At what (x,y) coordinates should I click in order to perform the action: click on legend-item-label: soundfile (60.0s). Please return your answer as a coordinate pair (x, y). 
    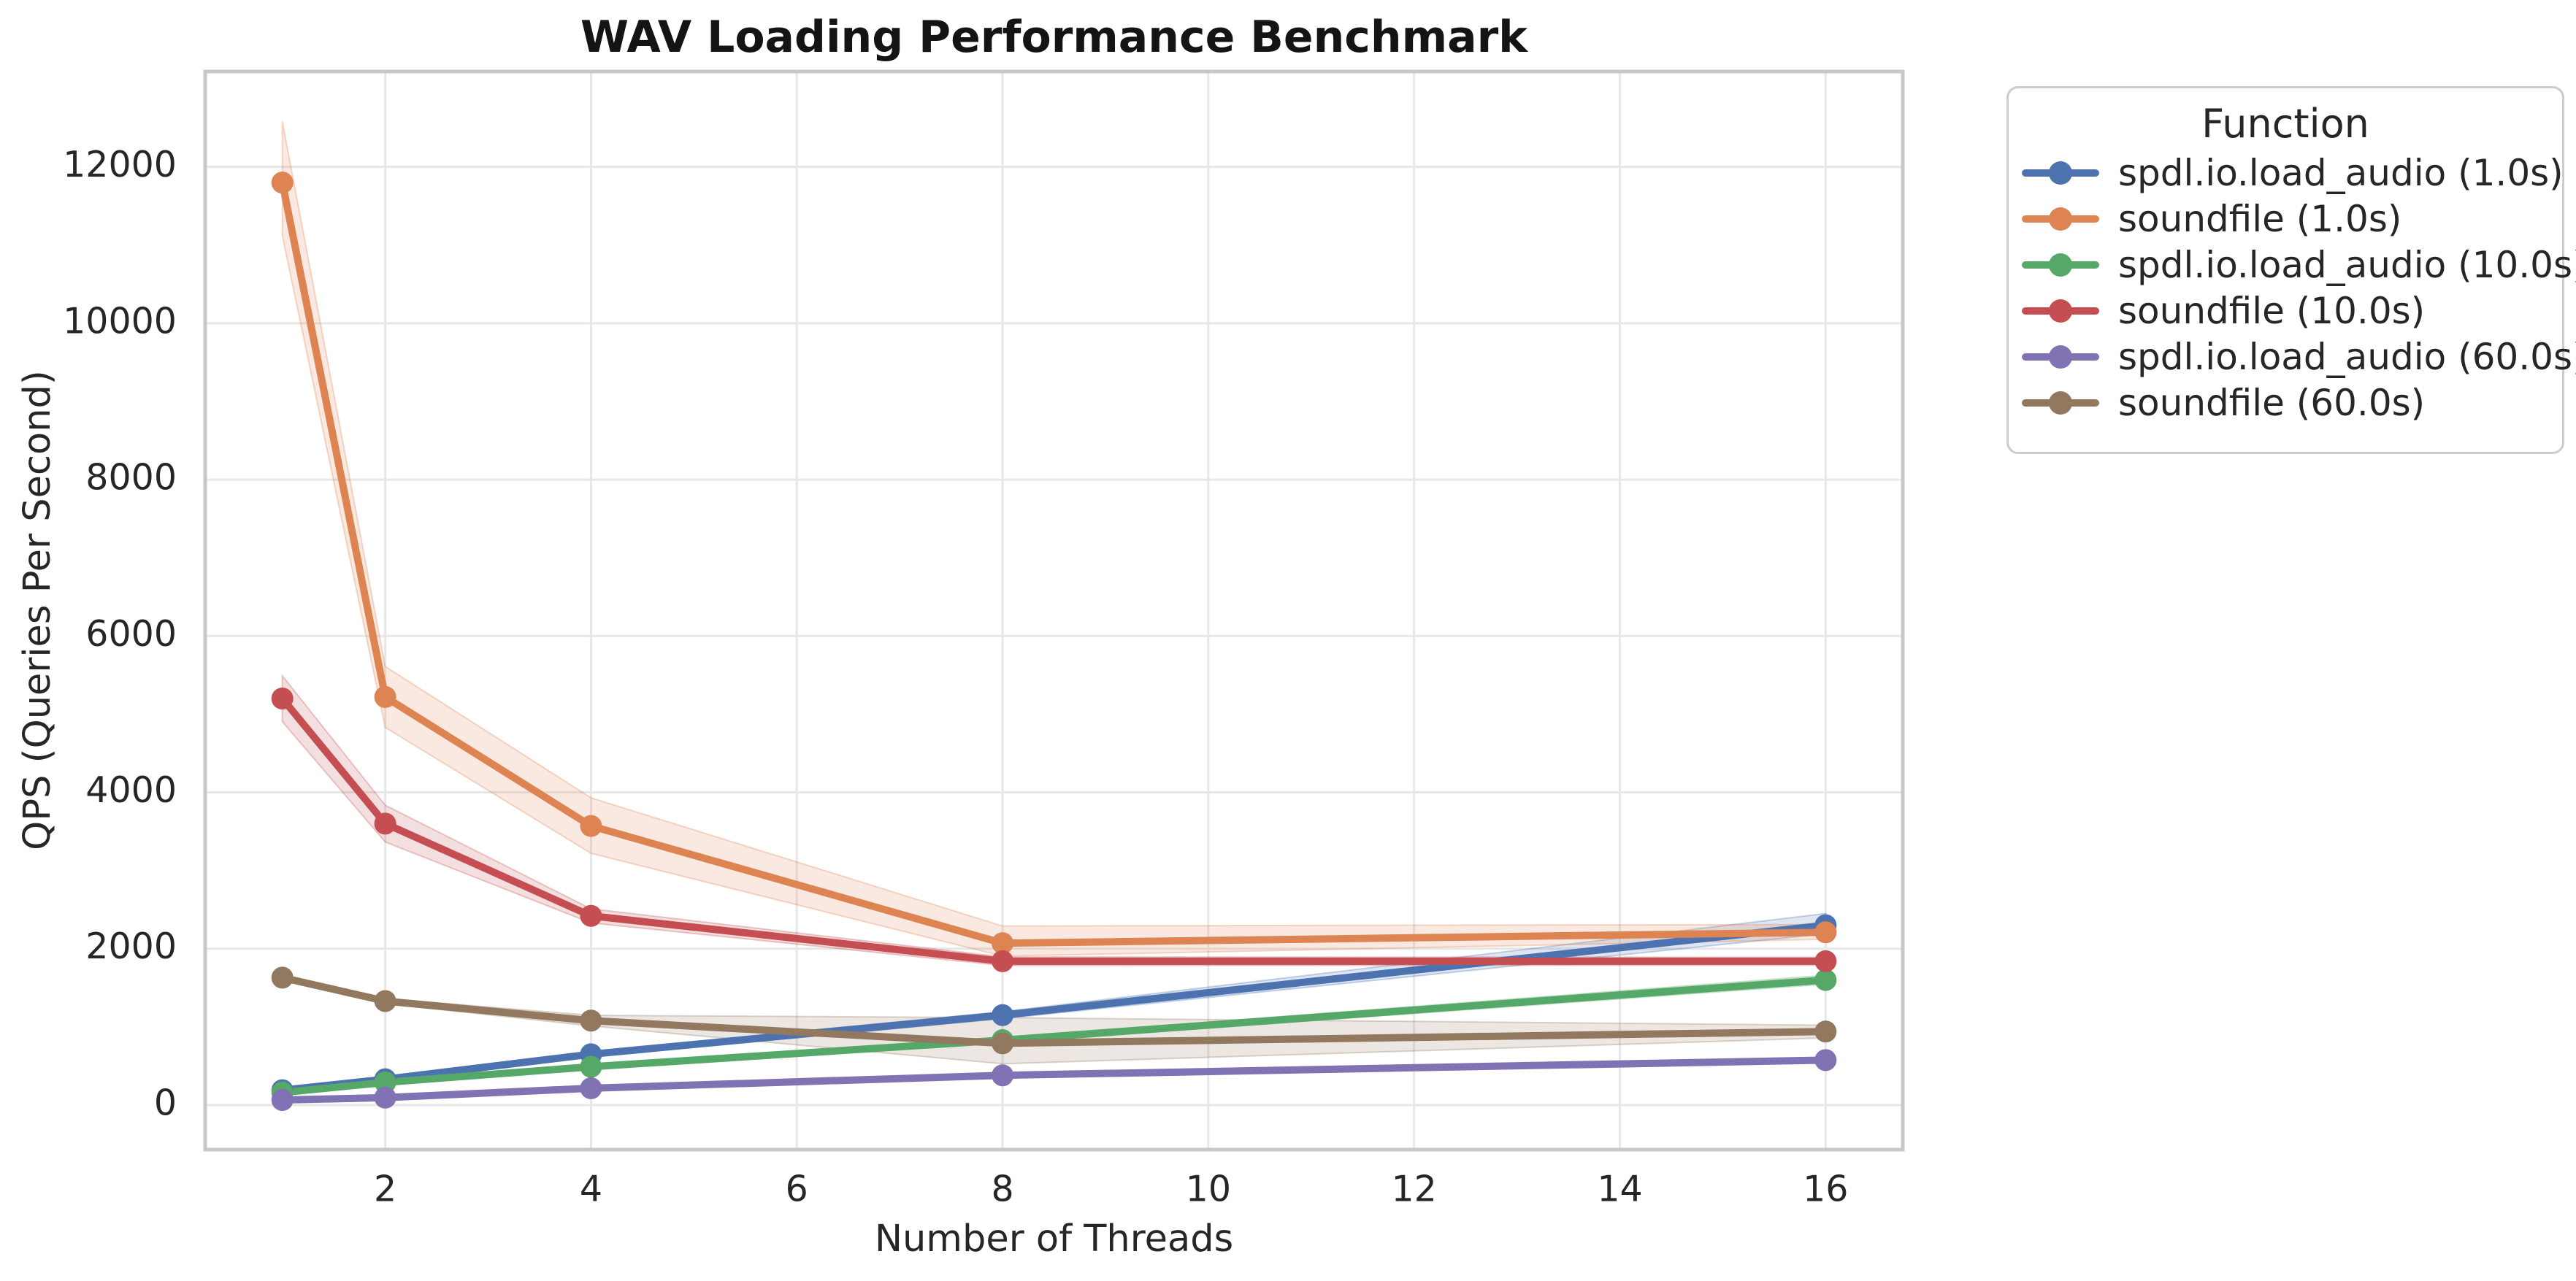
    Looking at the image, I should click on (2272, 402).